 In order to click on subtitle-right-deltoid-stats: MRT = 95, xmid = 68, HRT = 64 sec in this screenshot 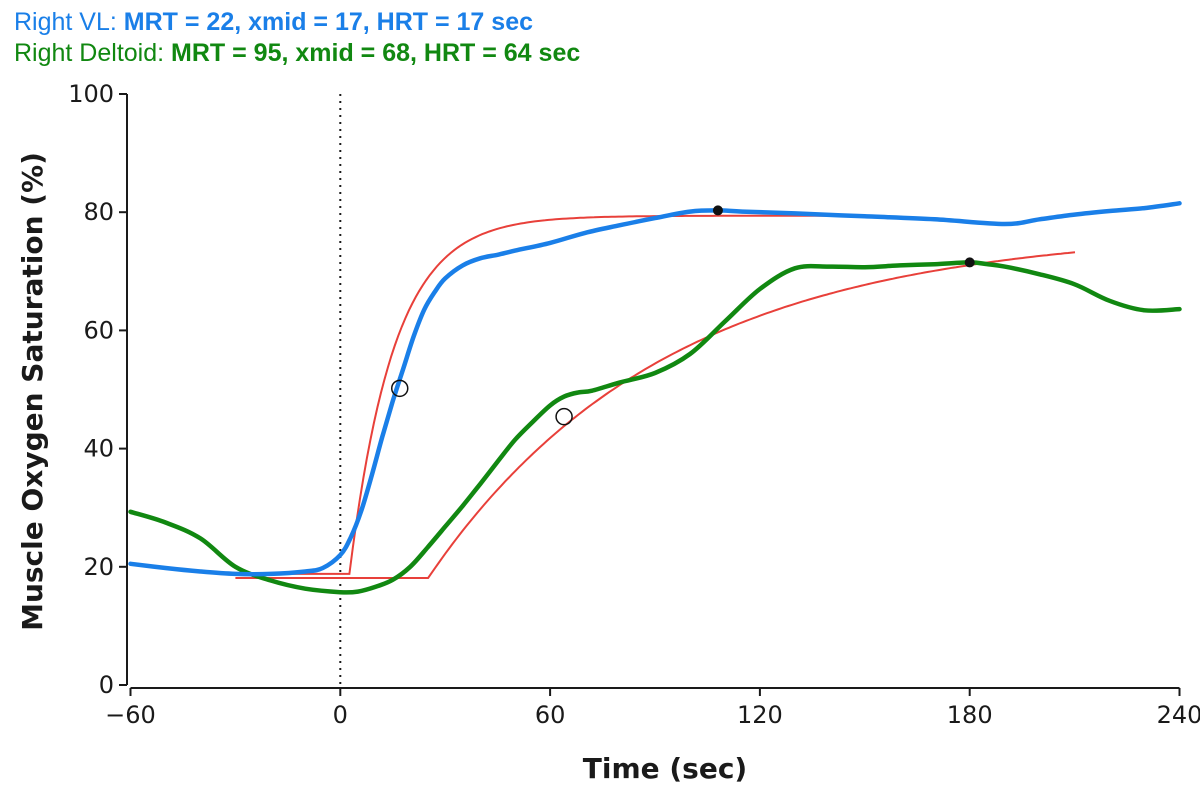, I will do `click(376, 53)`.